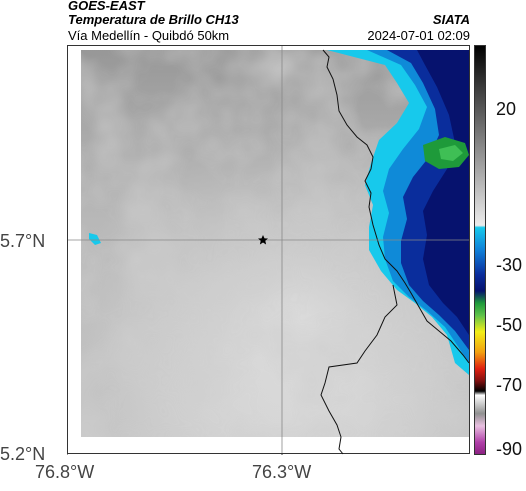  Describe the element at coordinates (480, 250) in the screenshot. I see `temperature-colorbar` at that location.